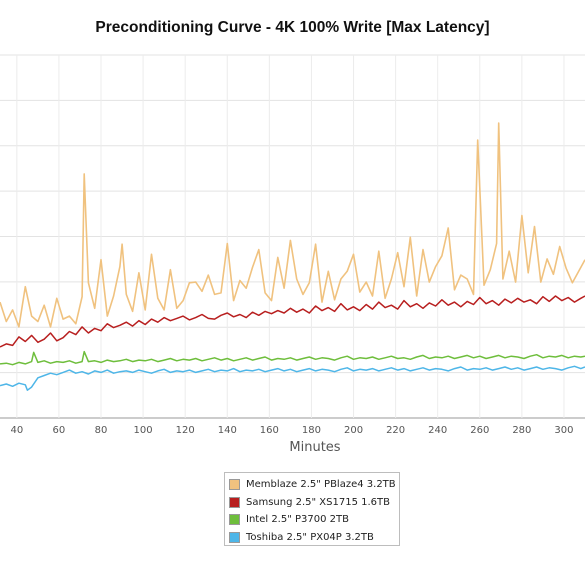 This screenshot has width=585, height=573. What do you see at coordinates (185, 430) in the screenshot?
I see `x-tick-label: 120` at bounding box center [185, 430].